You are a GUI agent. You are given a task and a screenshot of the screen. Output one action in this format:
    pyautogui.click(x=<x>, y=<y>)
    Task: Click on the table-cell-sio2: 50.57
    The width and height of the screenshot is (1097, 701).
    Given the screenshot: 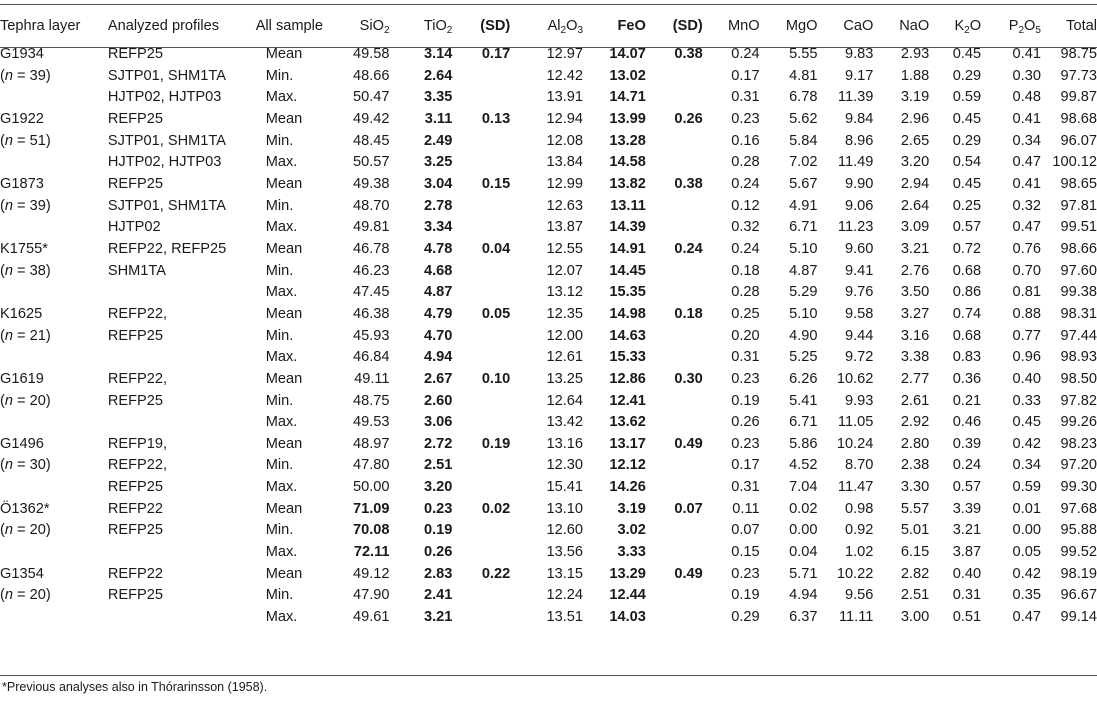 What is the action you would take?
    pyautogui.click(x=371, y=162)
    